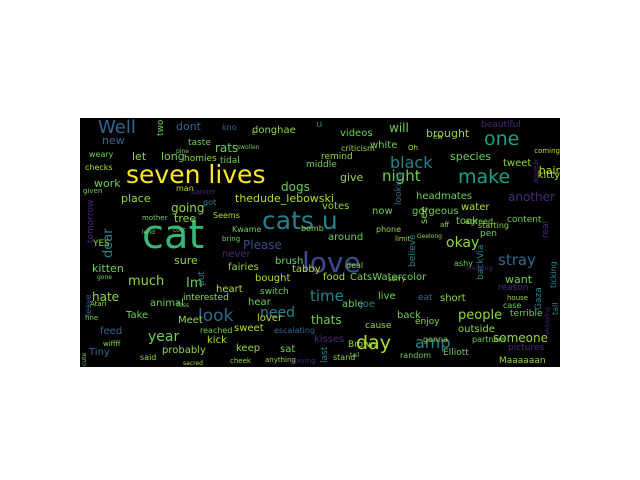 This screenshot has width=640, height=480. Describe the element at coordinates (173, 156) in the screenshot. I see `word-long: long` at that location.